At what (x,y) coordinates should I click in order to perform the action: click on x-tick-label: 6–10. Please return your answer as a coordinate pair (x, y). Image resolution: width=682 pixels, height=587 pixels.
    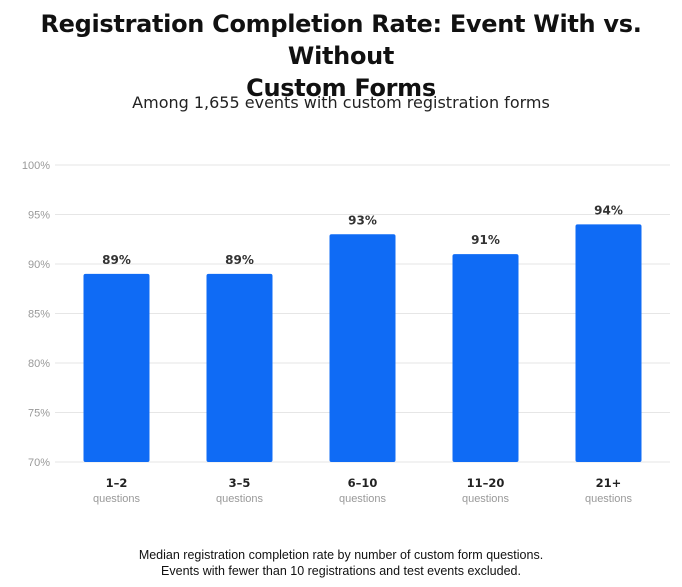
    Looking at the image, I should click on (363, 483).